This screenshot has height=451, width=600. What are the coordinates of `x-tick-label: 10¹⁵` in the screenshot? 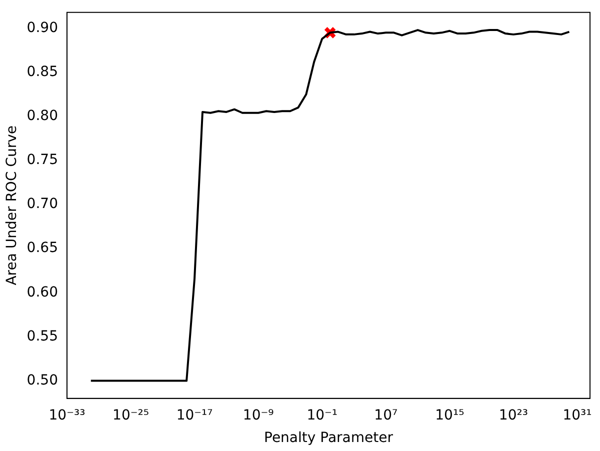 It's located at (449, 415).